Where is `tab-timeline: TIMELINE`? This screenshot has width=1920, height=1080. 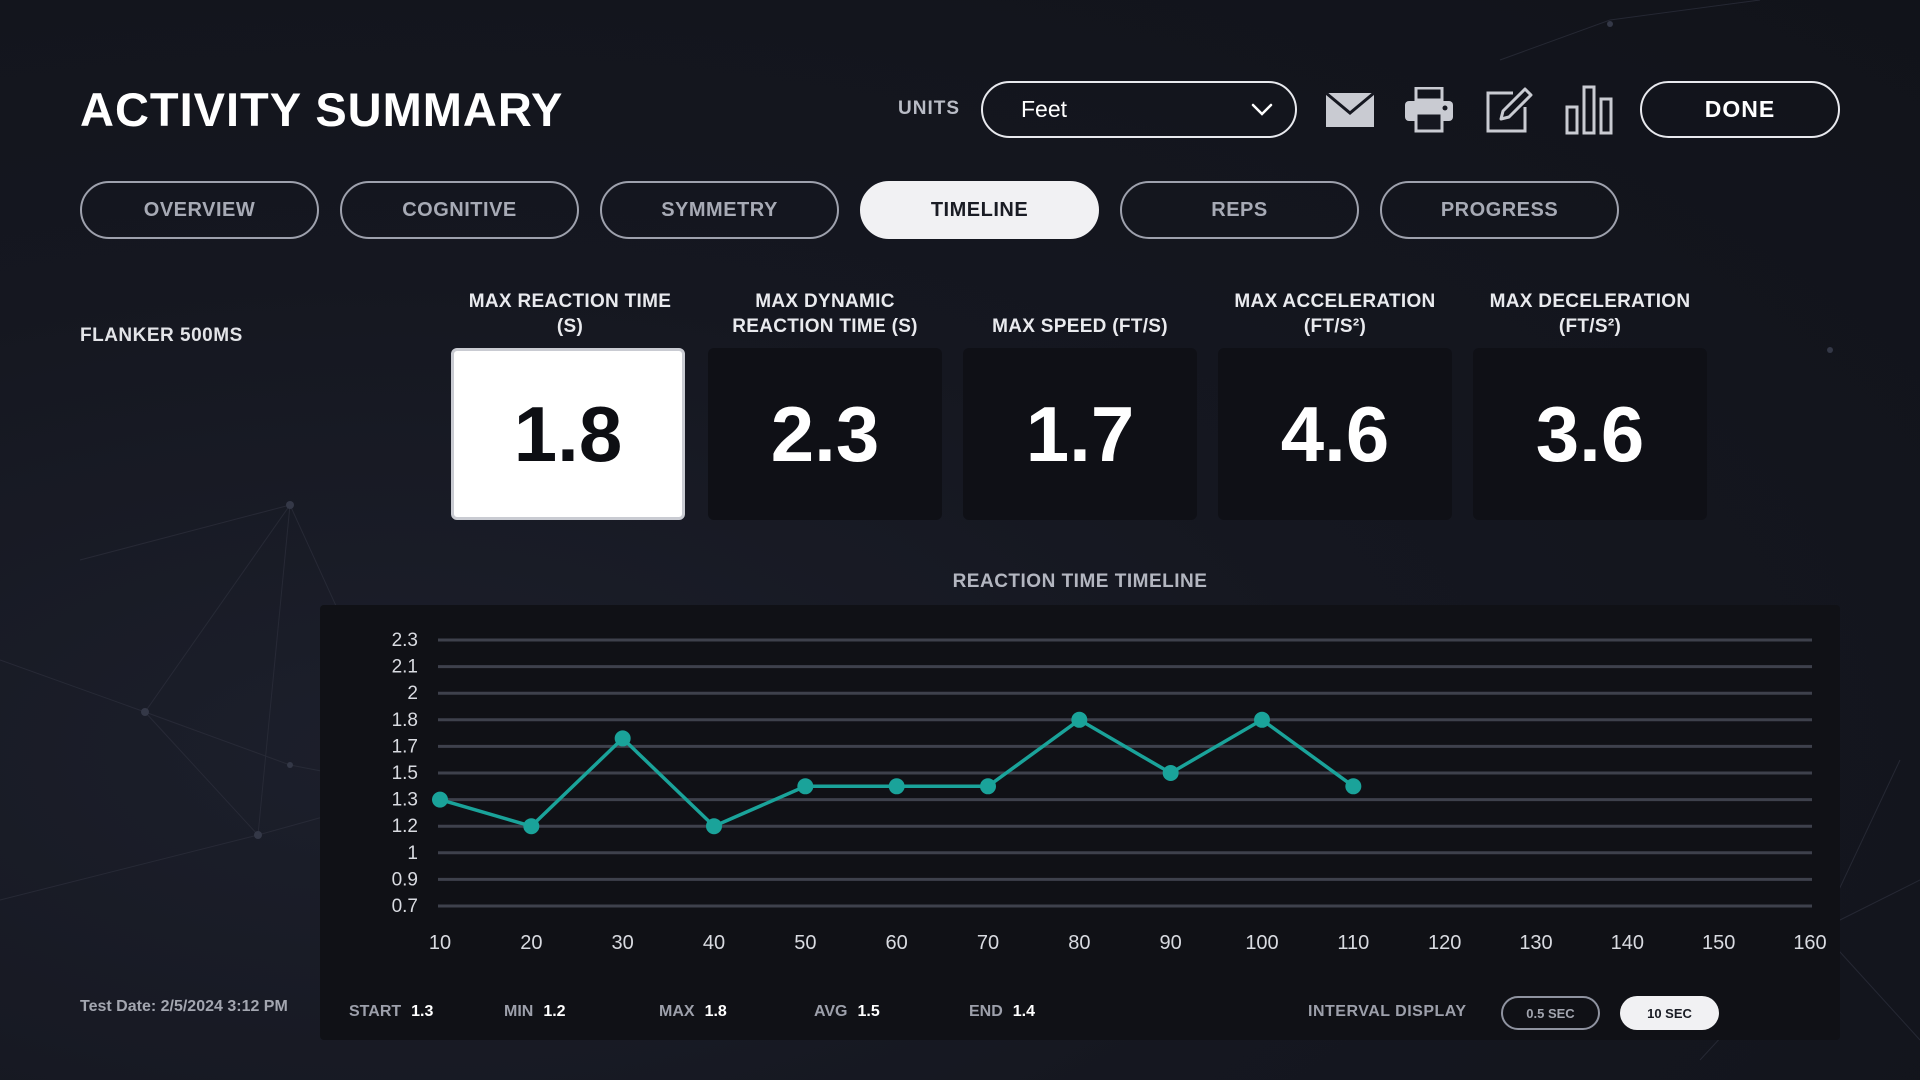
tab-timeline: TIMELINE is located at coordinates (979, 210).